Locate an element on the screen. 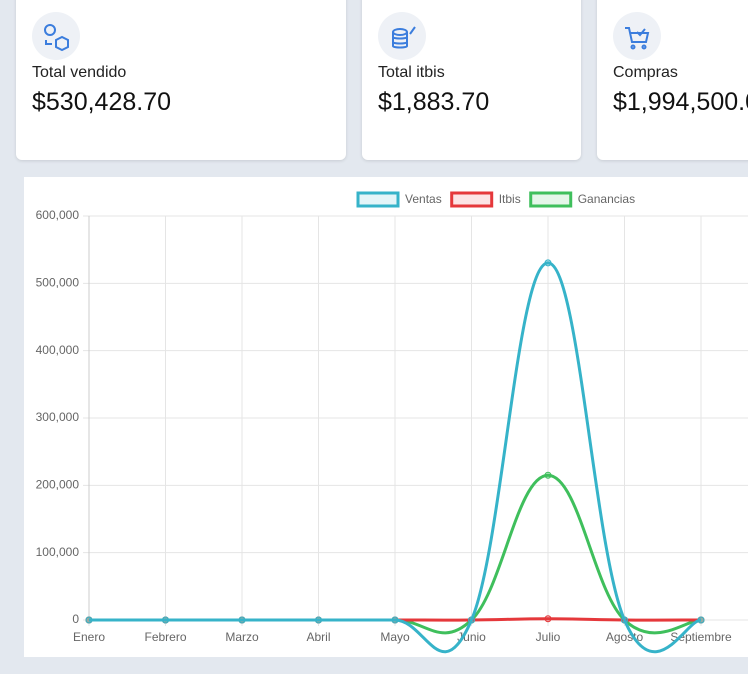 The image size is (748, 674). y-tick-label: 200,000 is located at coordinates (58, 485).